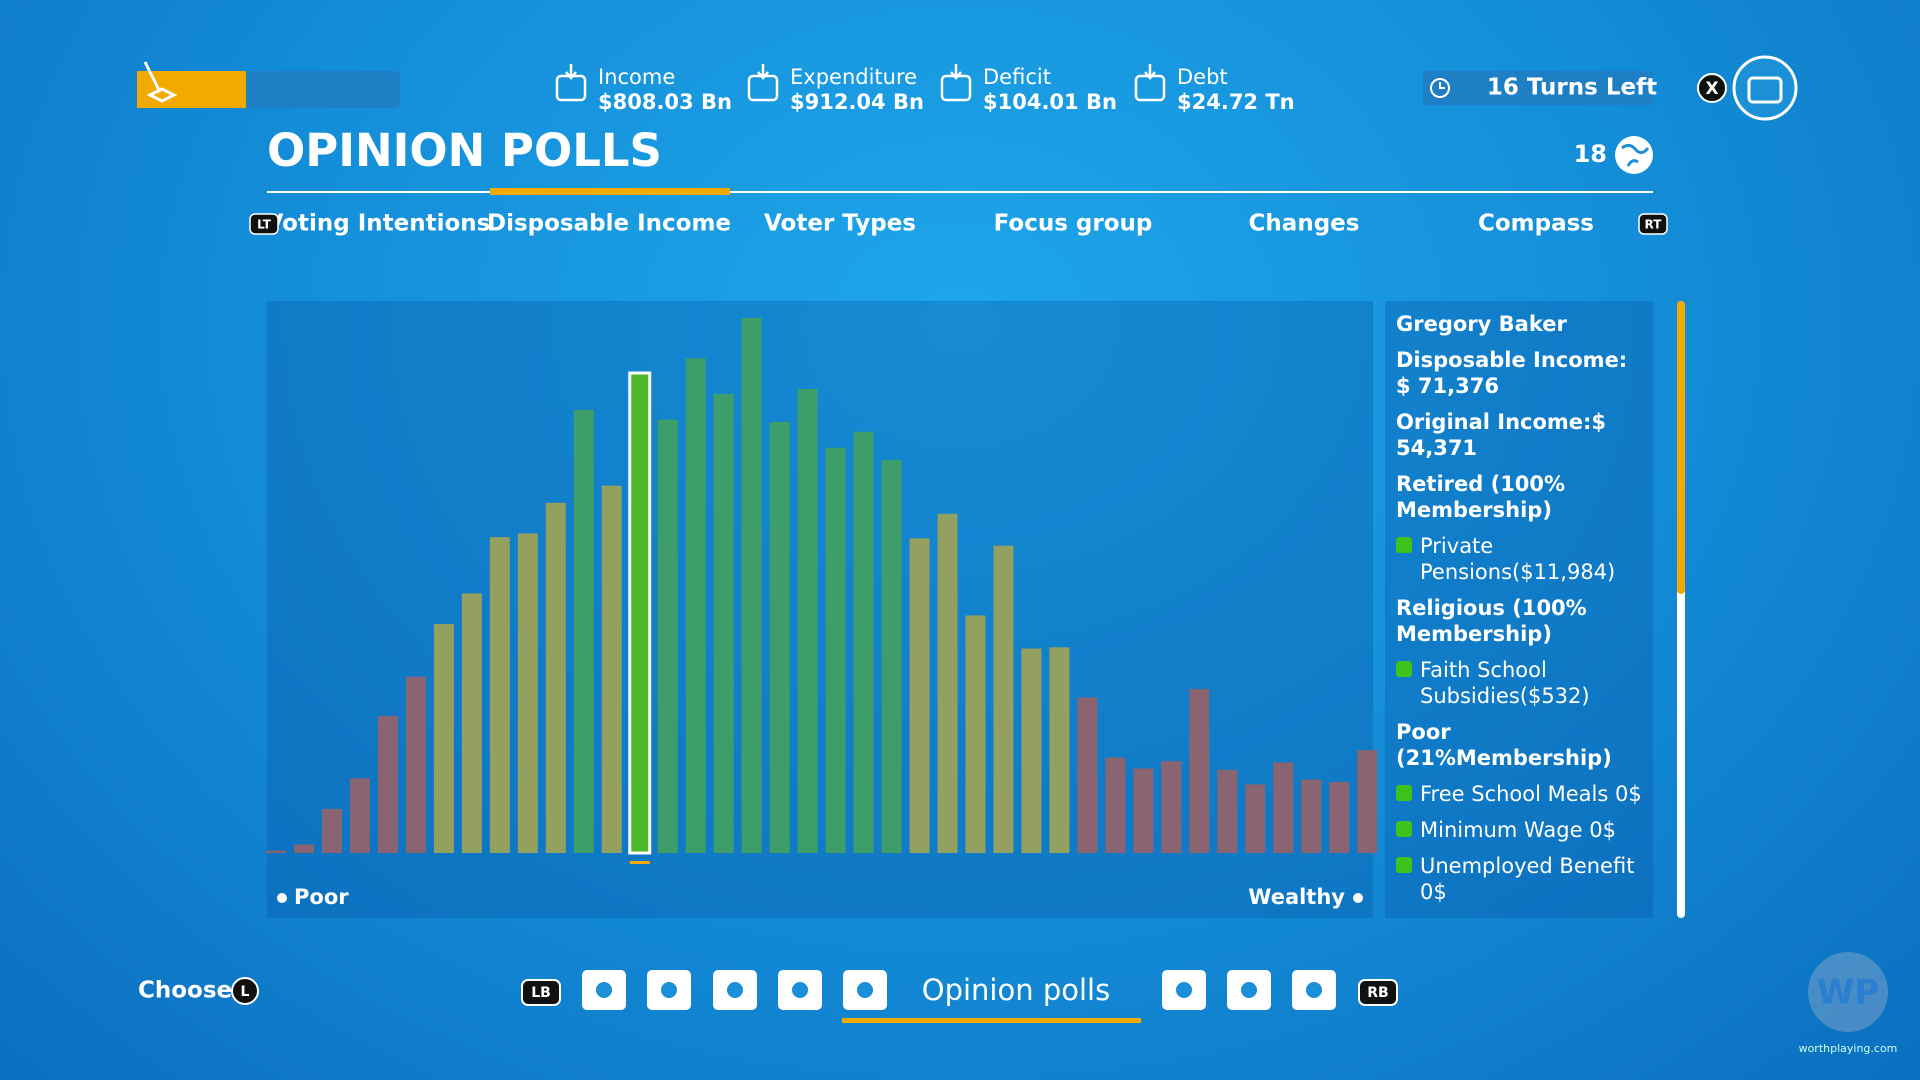  What do you see at coordinates (1073, 224) in the screenshot?
I see `tab: Focus group` at bounding box center [1073, 224].